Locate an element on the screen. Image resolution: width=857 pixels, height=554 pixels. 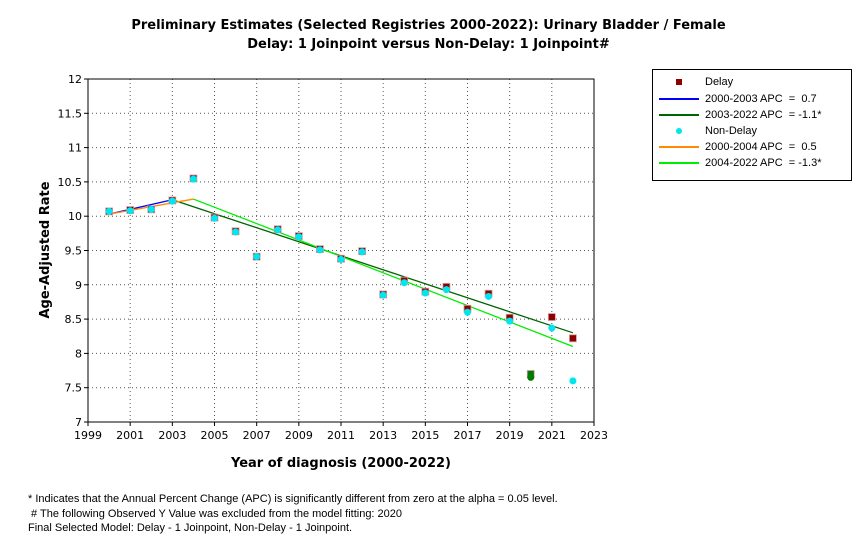
legend-nondelay: Non-Delay is located at coordinates (731, 131).